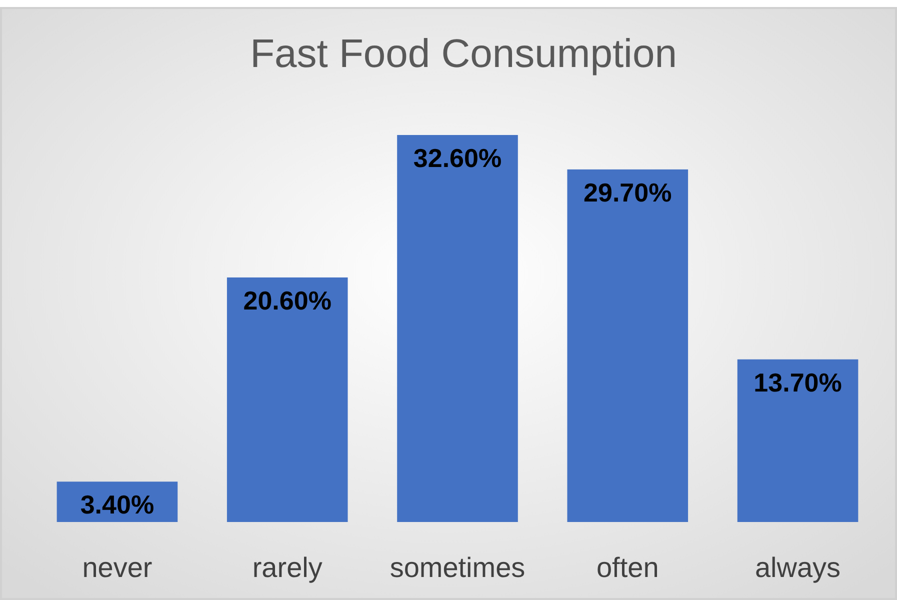 This screenshot has width=897, height=600. Describe the element at coordinates (457, 158) in the screenshot. I see `data-label: 32.60%` at that location.